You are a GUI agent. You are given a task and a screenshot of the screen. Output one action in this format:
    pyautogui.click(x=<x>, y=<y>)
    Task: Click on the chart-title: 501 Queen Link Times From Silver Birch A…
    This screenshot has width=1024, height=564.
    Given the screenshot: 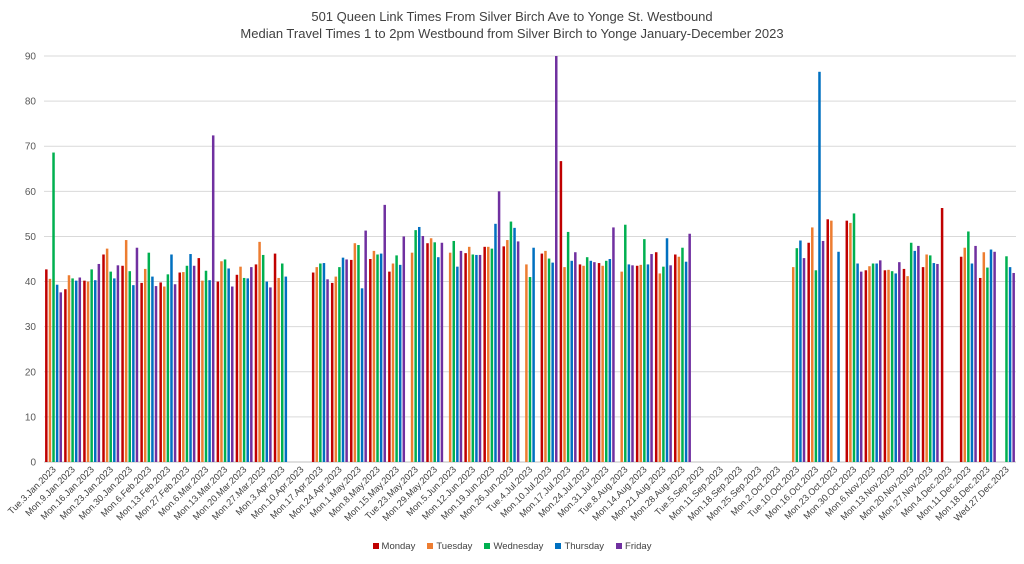 What is the action you would take?
    pyautogui.click(x=512, y=16)
    